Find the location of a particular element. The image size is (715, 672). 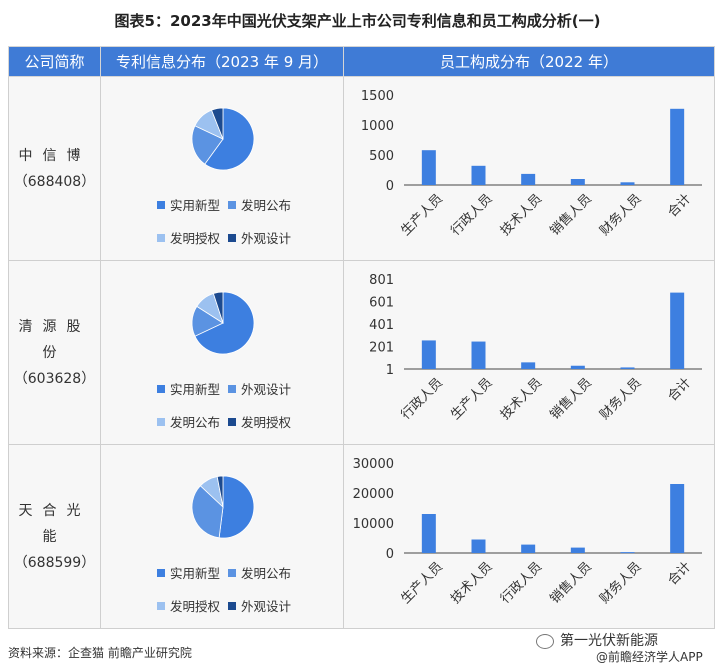

company-cell: 天合光能 （688599） is located at coordinates (54, 536).